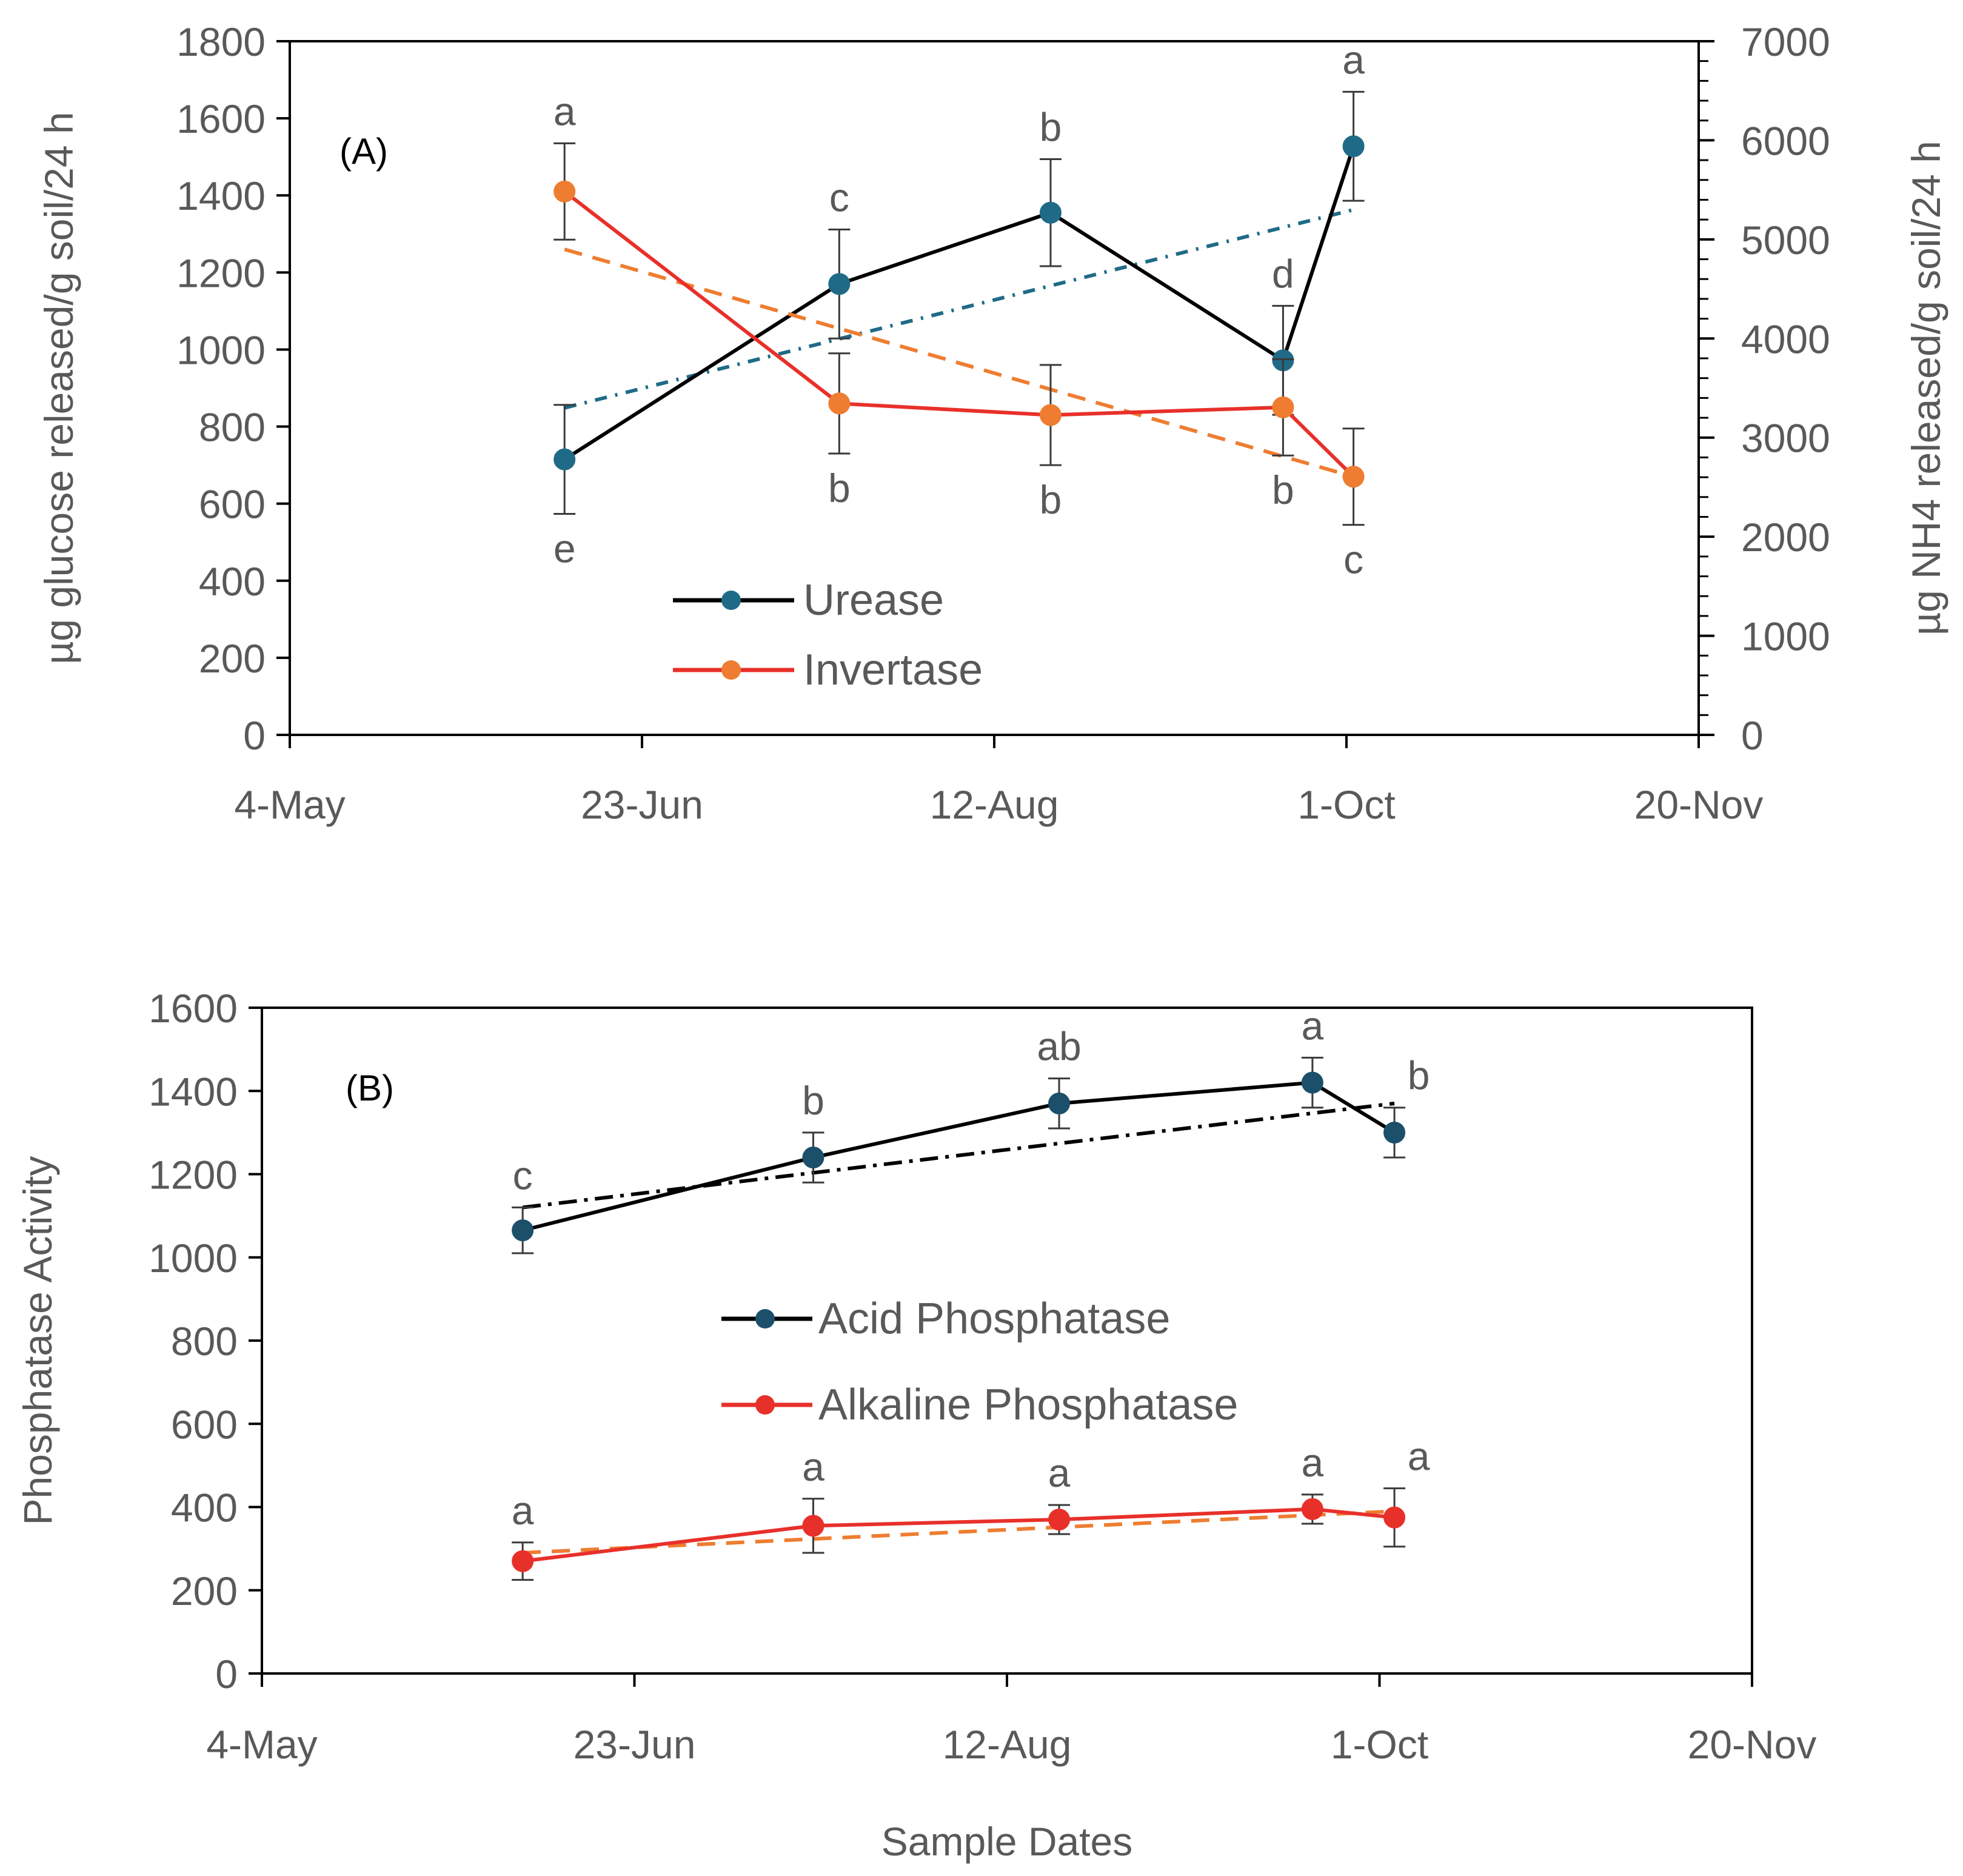 The height and width of the screenshot is (1876, 1963). What do you see at coordinates (1926, 388) in the screenshot?
I see `y2-axis-title: µg NH4 released/g soil/24 h` at bounding box center [1926, 388].